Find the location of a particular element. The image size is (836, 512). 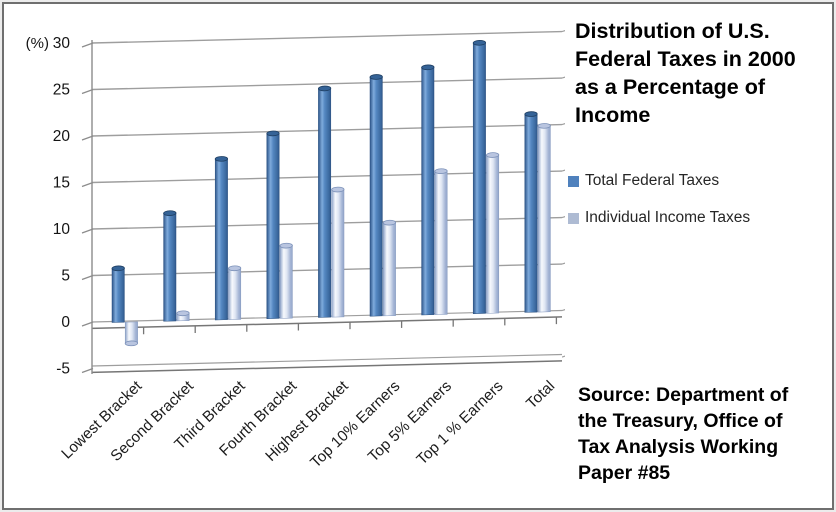

source-note-line-1: Source: Department of is located at coordinates (683, 395).